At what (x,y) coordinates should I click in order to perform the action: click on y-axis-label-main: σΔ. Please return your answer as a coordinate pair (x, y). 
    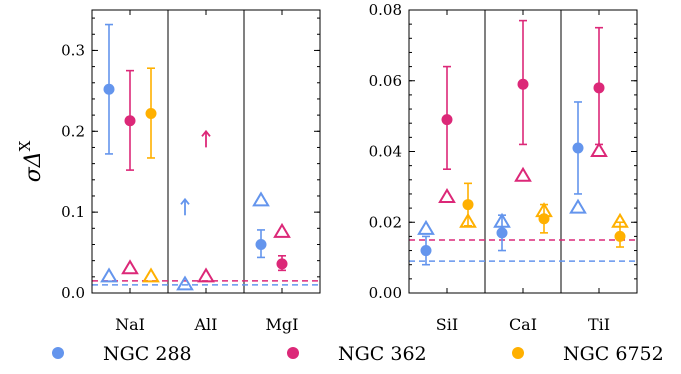
    Looking at the image, I should click on (33, 166).